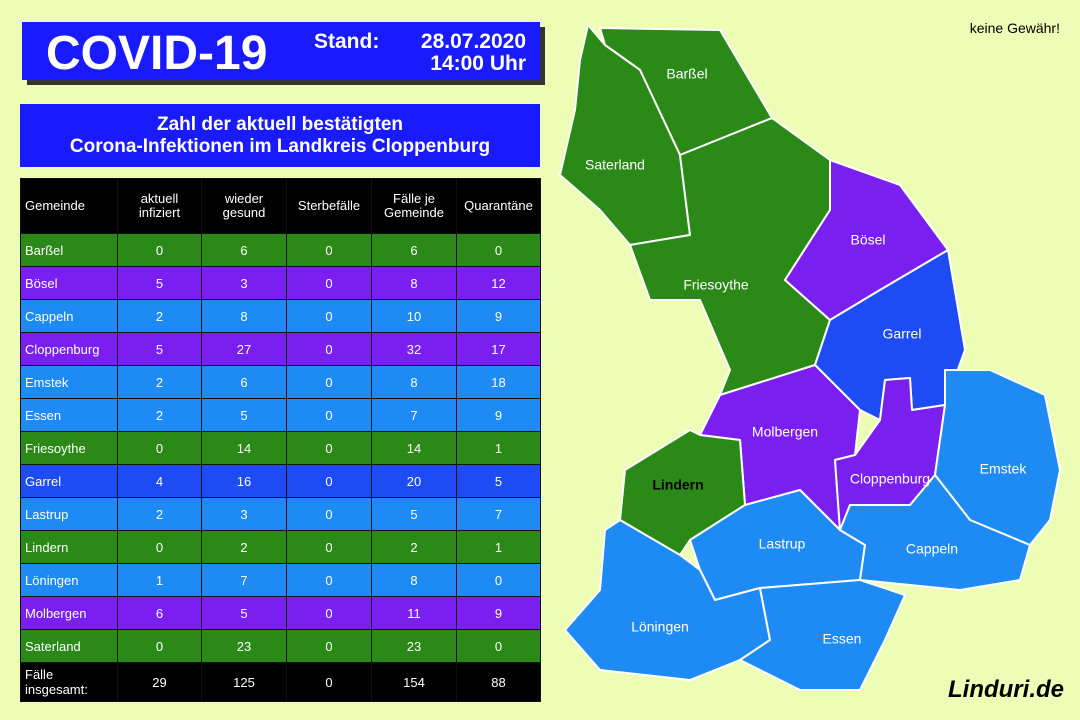  I want to click on cell: 9, so click(498, 316).